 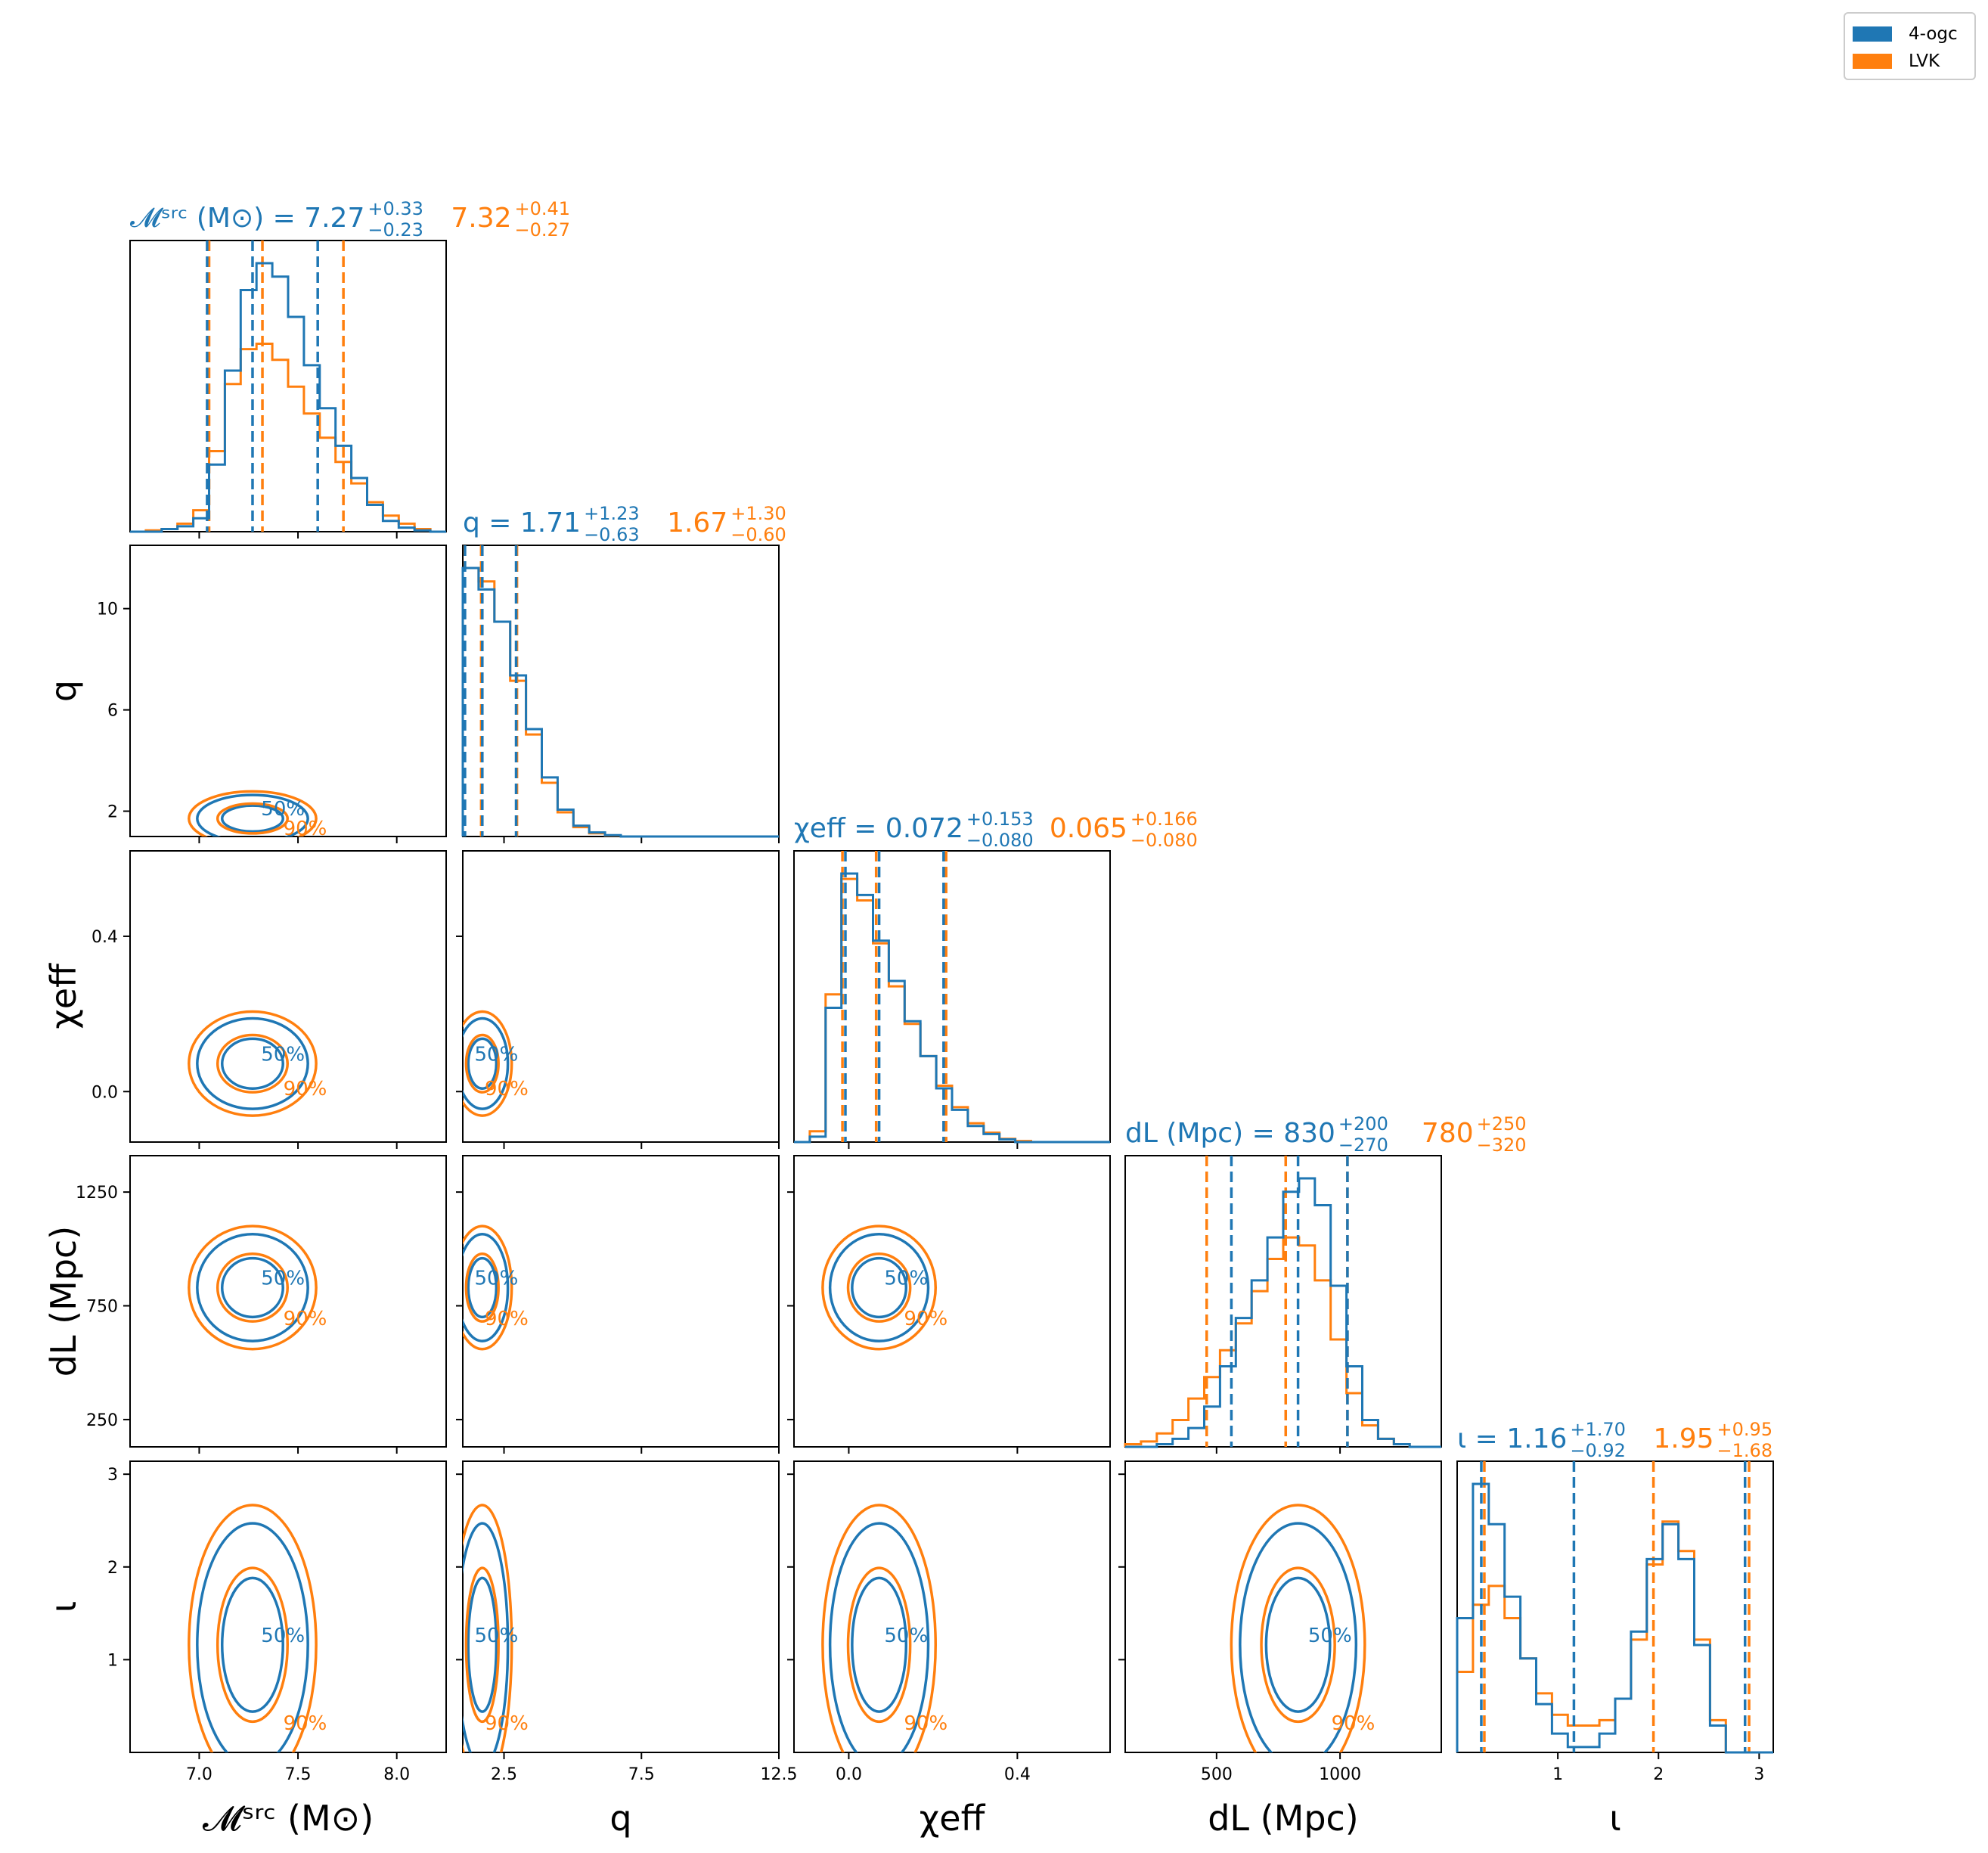 What do you see at coordinates (1340, 1774) in the screenshot?
I see `xtick-label-dl-1: 1000` at bounding box center [1340, 1774].